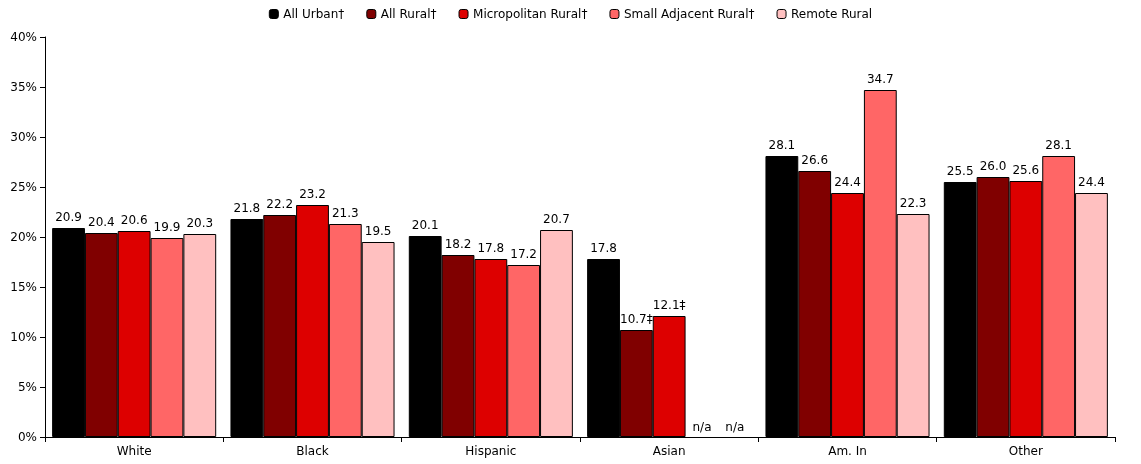 The image size is (1141, 464). I want to click on data-label: 20.3, so click(200, 223).